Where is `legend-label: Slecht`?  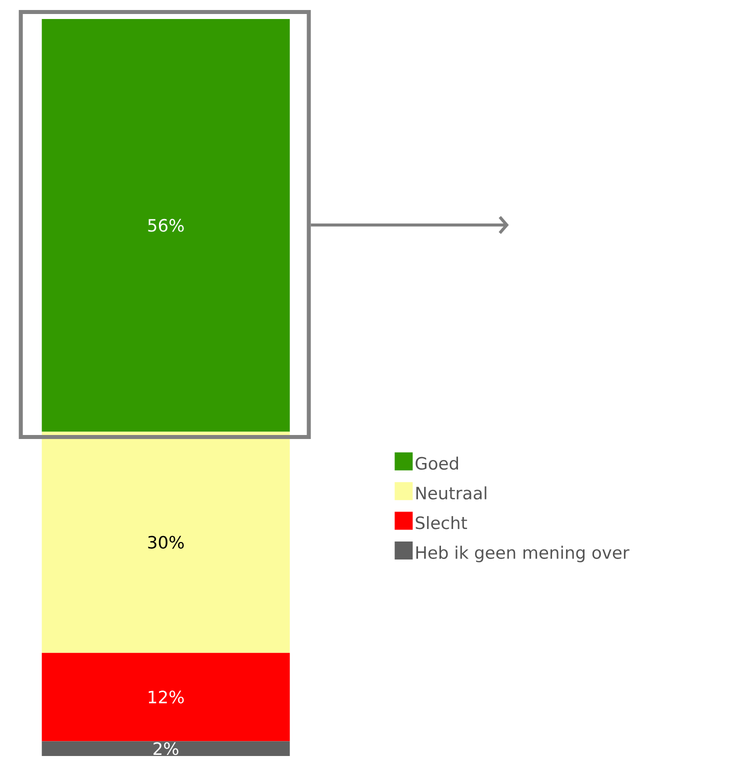
legend-label: Slecht is located at coordinates (442, 523).